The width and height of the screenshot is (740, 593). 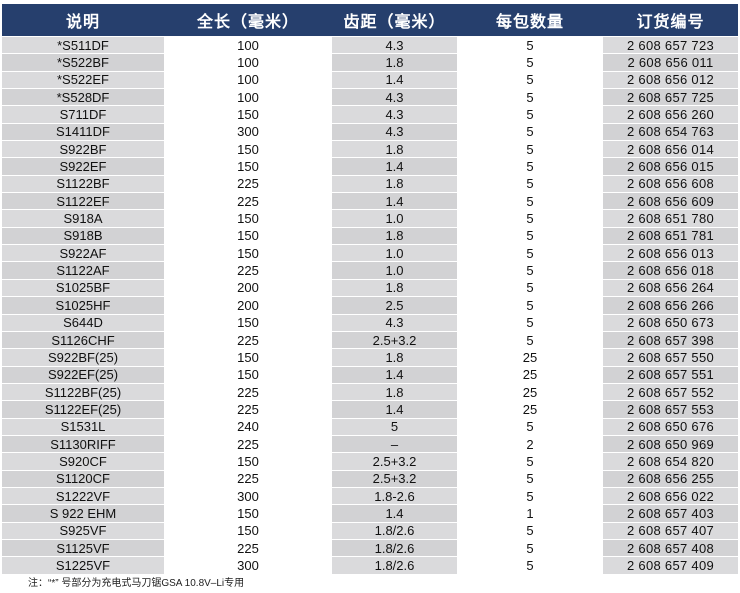 I want to click on table-row: S1122AF 225 1.0 5 2 608 656 018, so click(x=370, y=270).